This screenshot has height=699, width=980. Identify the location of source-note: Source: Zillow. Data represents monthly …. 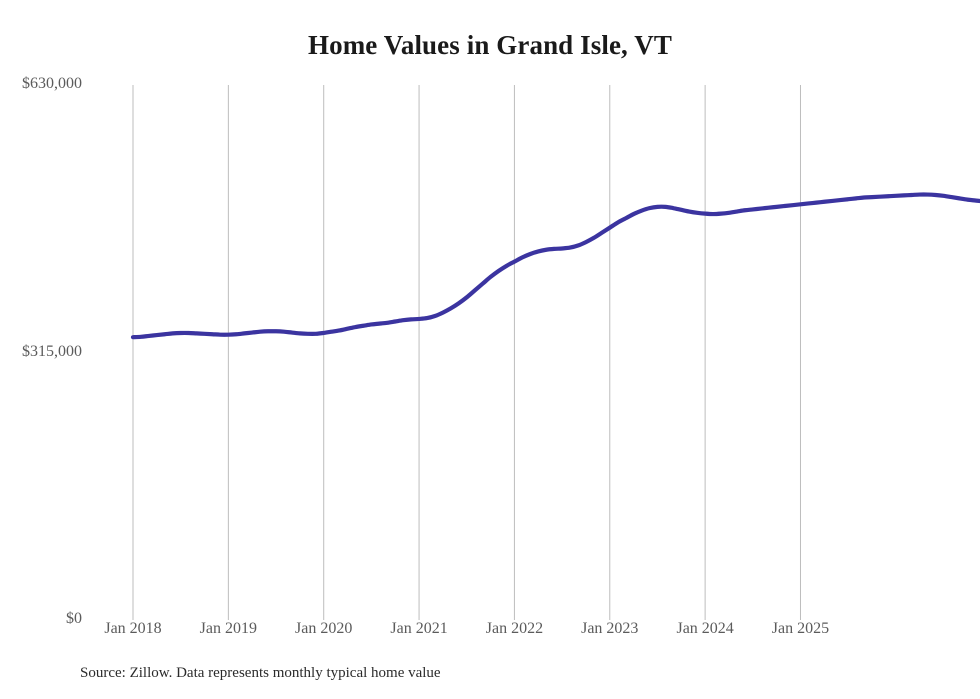
(260, 673).